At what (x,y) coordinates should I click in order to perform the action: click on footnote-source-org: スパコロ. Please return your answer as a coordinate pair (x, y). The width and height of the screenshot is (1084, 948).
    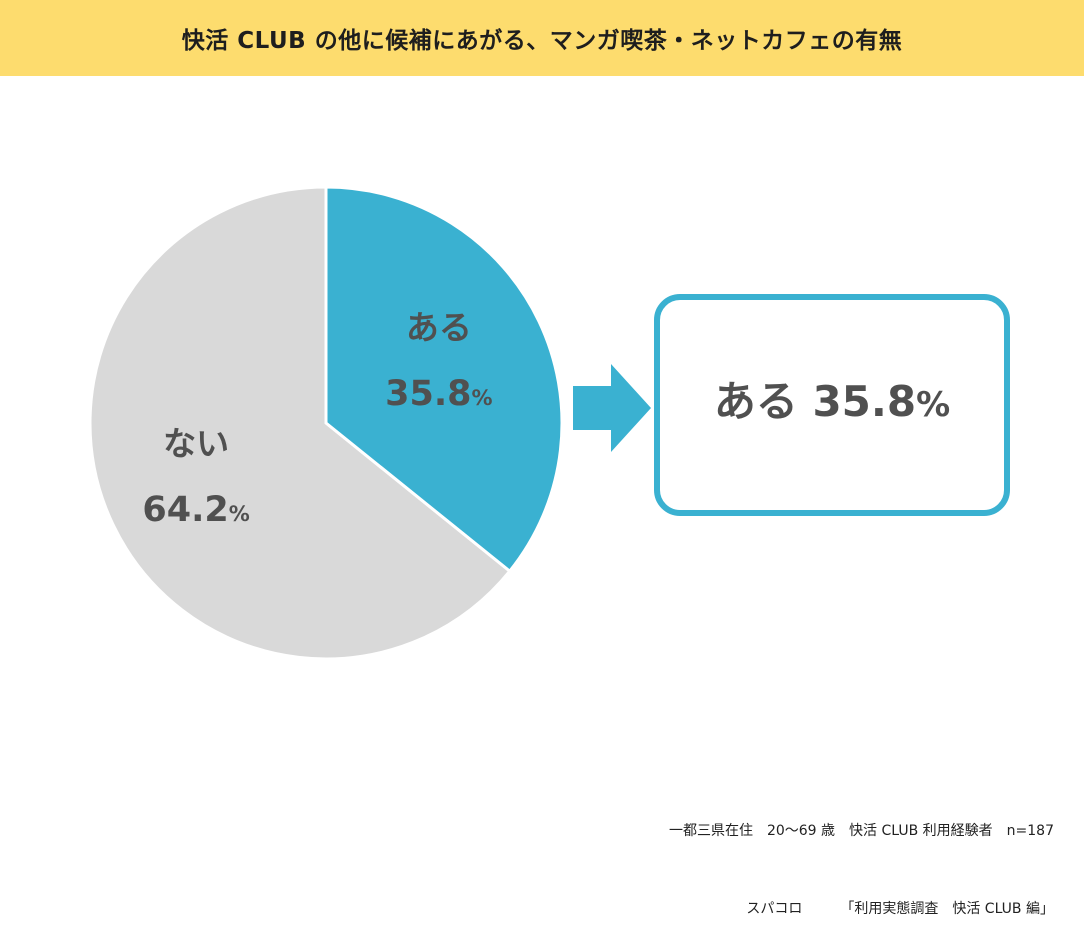
    Looking at the image, I should click on (774, 909).